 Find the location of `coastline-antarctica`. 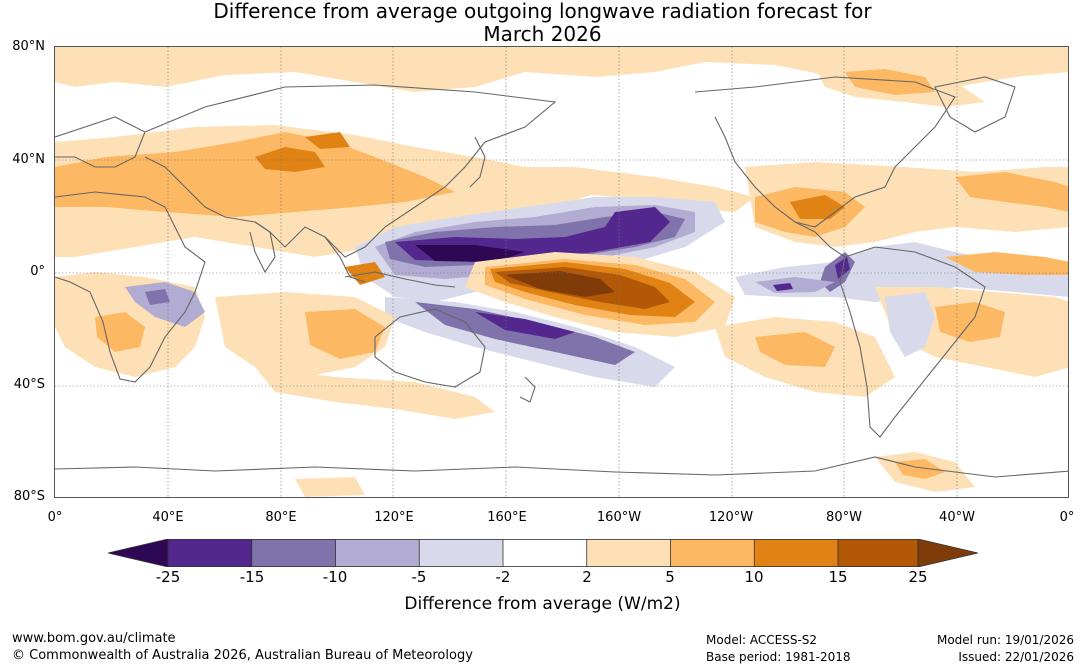

coastline-antarctica is located at coordinates (561, 467).